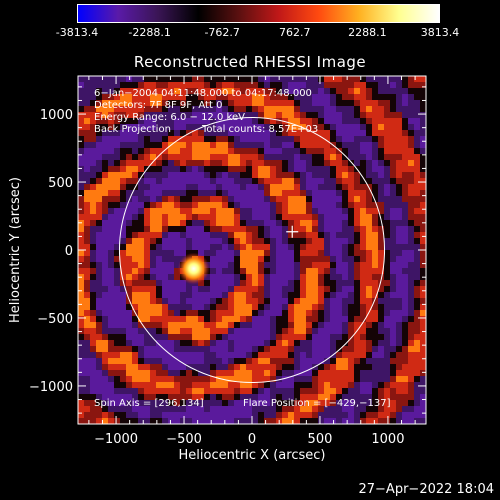  I want to click on annotation-method: Back Projection, so click(132, 129).